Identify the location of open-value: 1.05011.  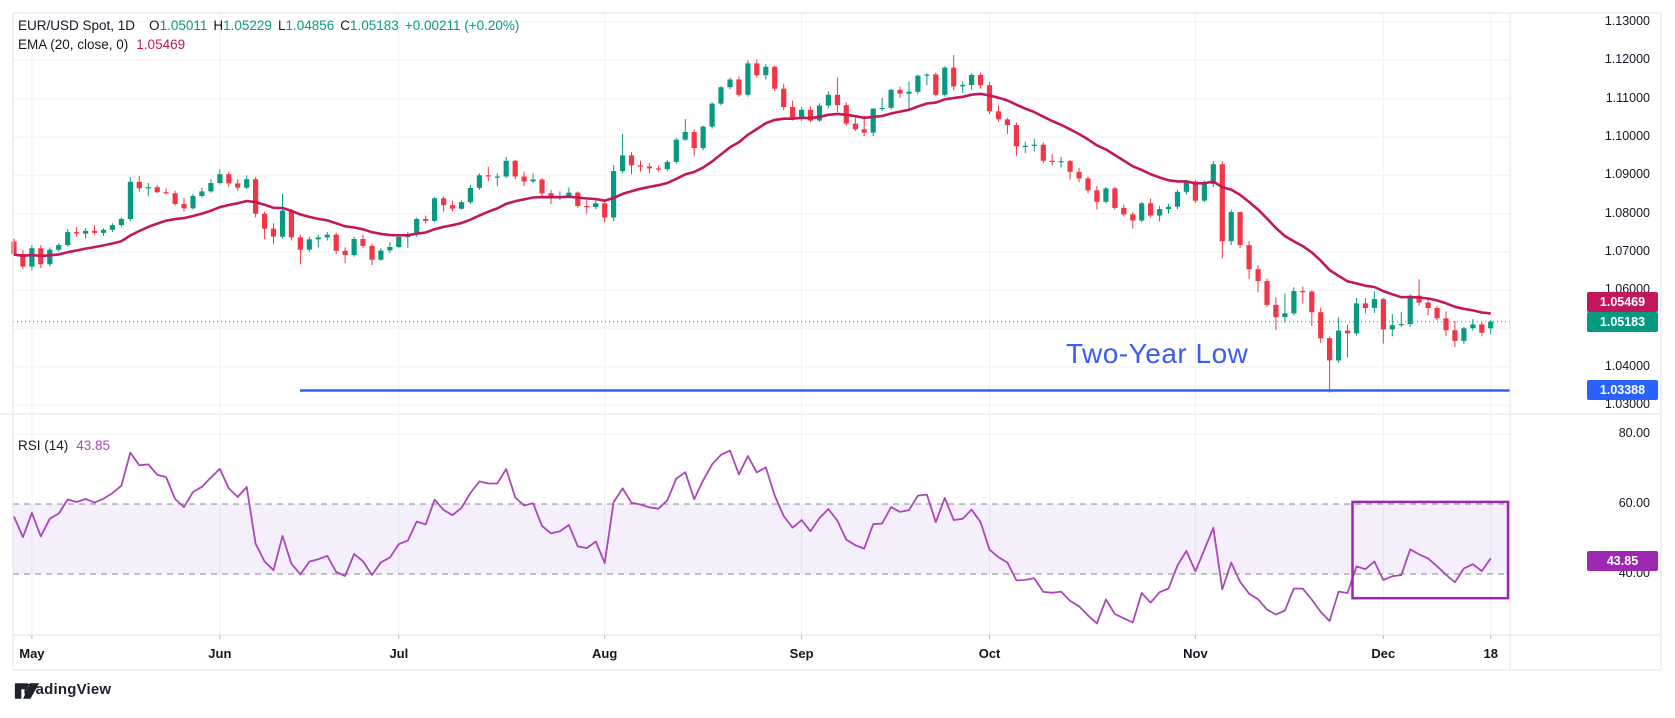
(183, 25).